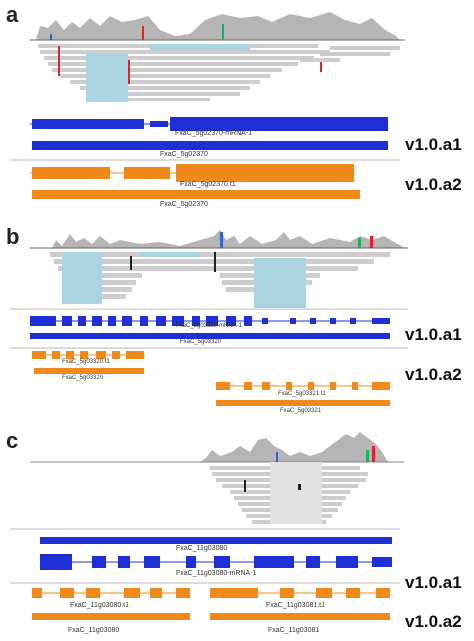 This screenshot has width=474, height=641. Describe the element at coordinates (433, 184) in the screenshot. I see `panel-a-a2-version: v1.0.a2` at that location.